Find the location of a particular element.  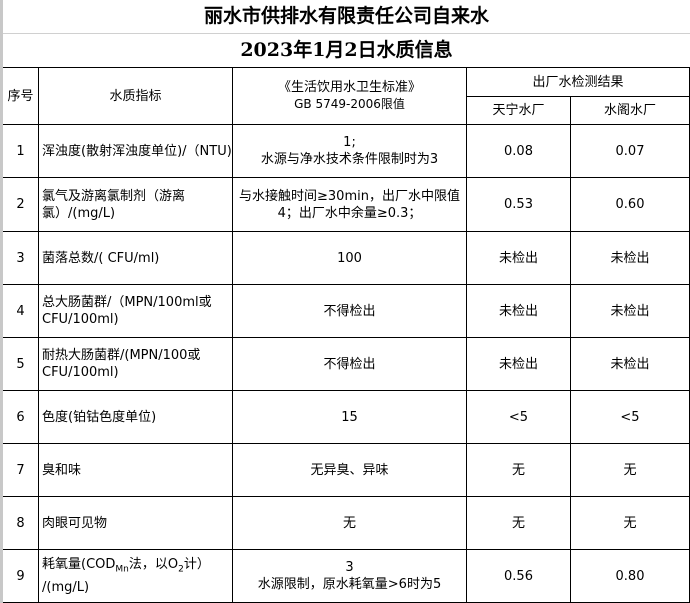

row-result-tianning: 0.53 is located at coordinates (519, 205).